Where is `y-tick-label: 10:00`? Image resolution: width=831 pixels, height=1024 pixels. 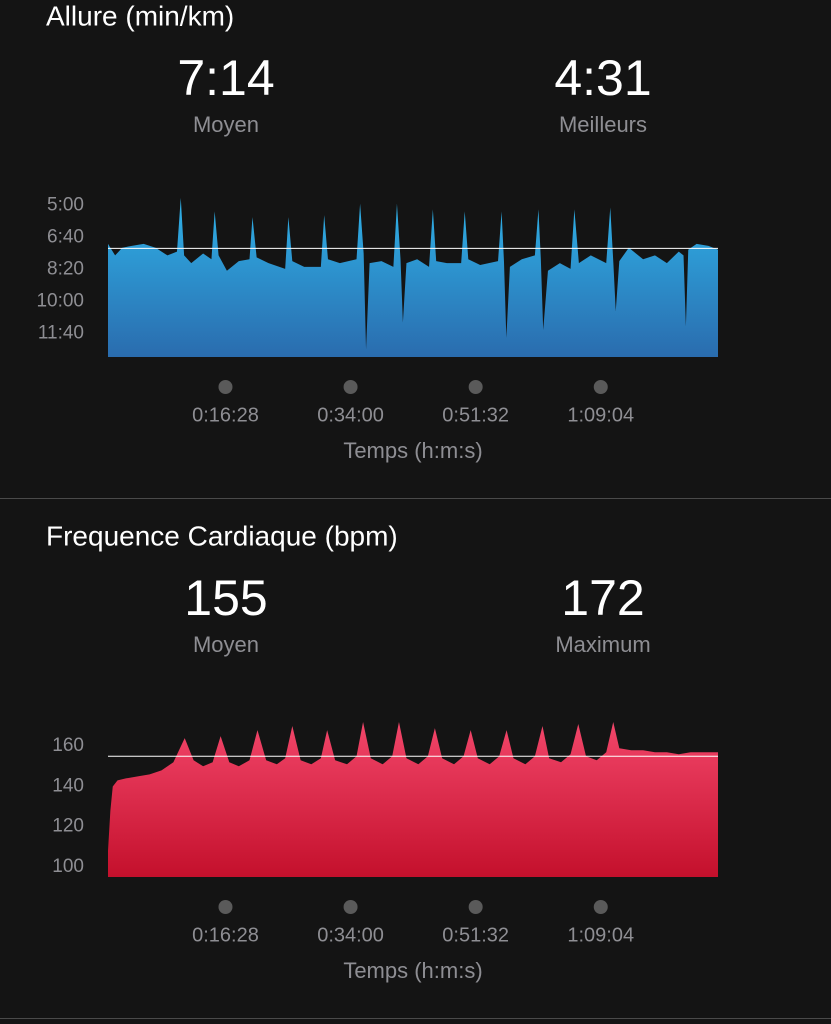 y-tick-label: 10:00 is located at coordinates (60, 300).